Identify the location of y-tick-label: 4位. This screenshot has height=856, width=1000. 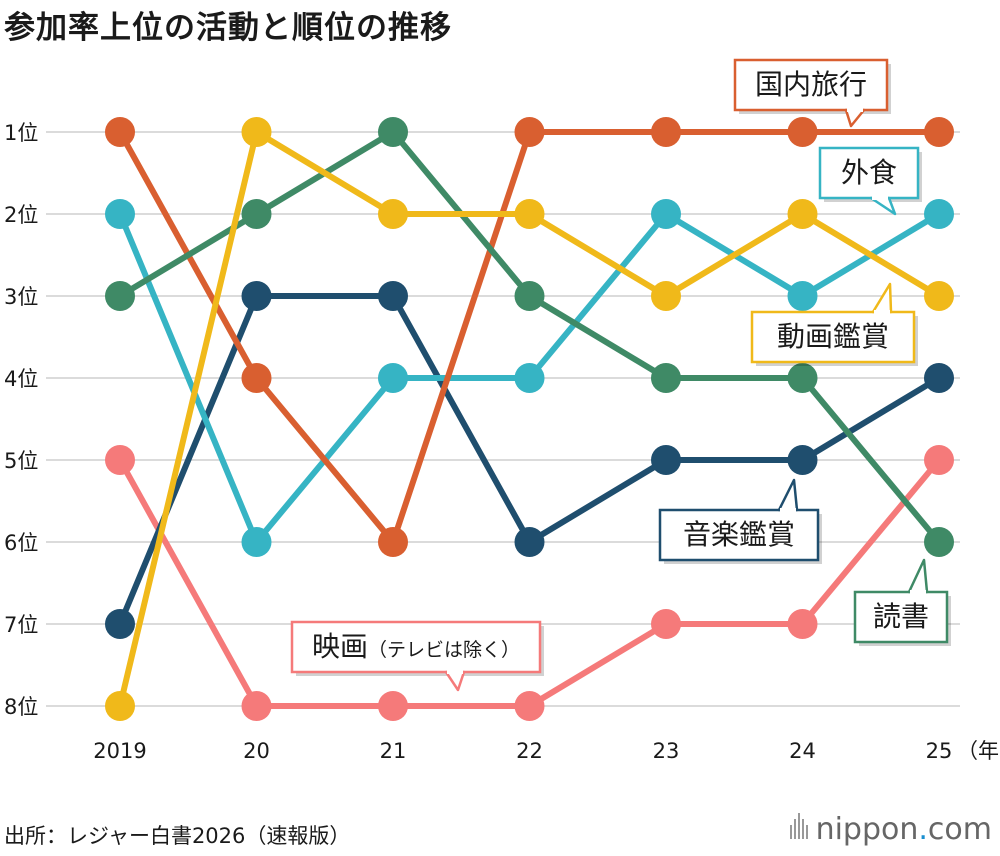
(21, 379).